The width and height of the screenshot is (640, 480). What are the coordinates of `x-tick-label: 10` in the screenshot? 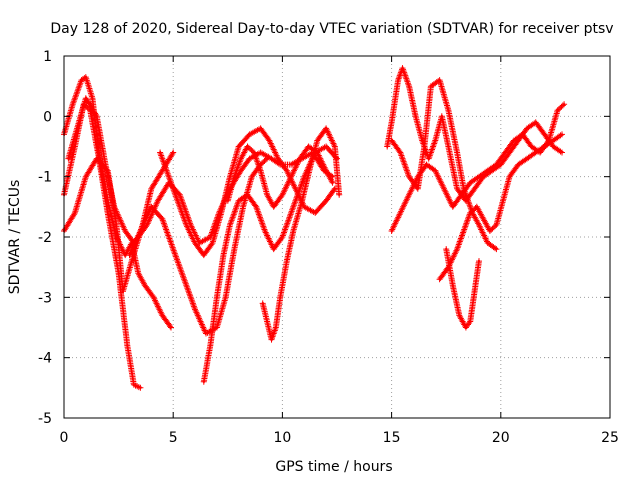 It's located at (282, 438).